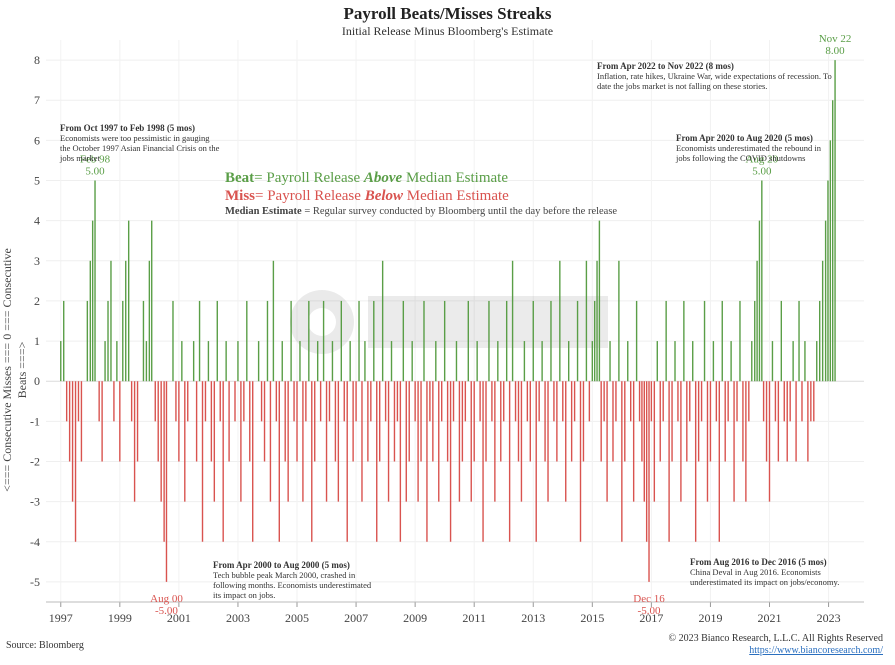 This screenshot has height=665, width=895. Describe the element at coordinates (665, 66) in the screenshot. I see `note-2022-head: From Apr 2022 to Nov 2022 (8 mos)` at that location.